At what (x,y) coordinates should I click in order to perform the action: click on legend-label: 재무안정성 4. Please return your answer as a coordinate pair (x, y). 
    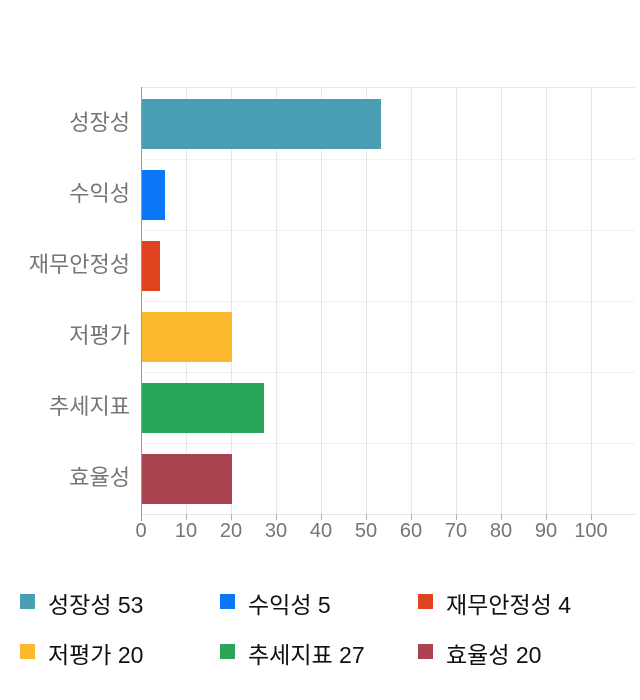
    Looking at the image, I should click on (508, 605).